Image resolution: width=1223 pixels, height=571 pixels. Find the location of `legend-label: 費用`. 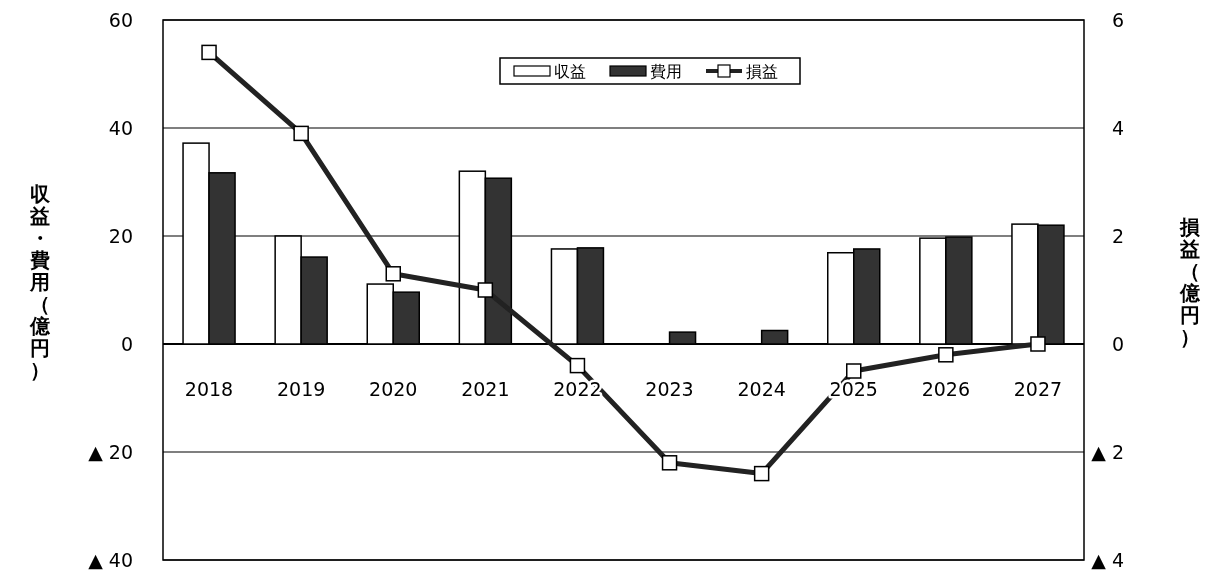

legend-label: 費用 is located at coordinates (666, 71).